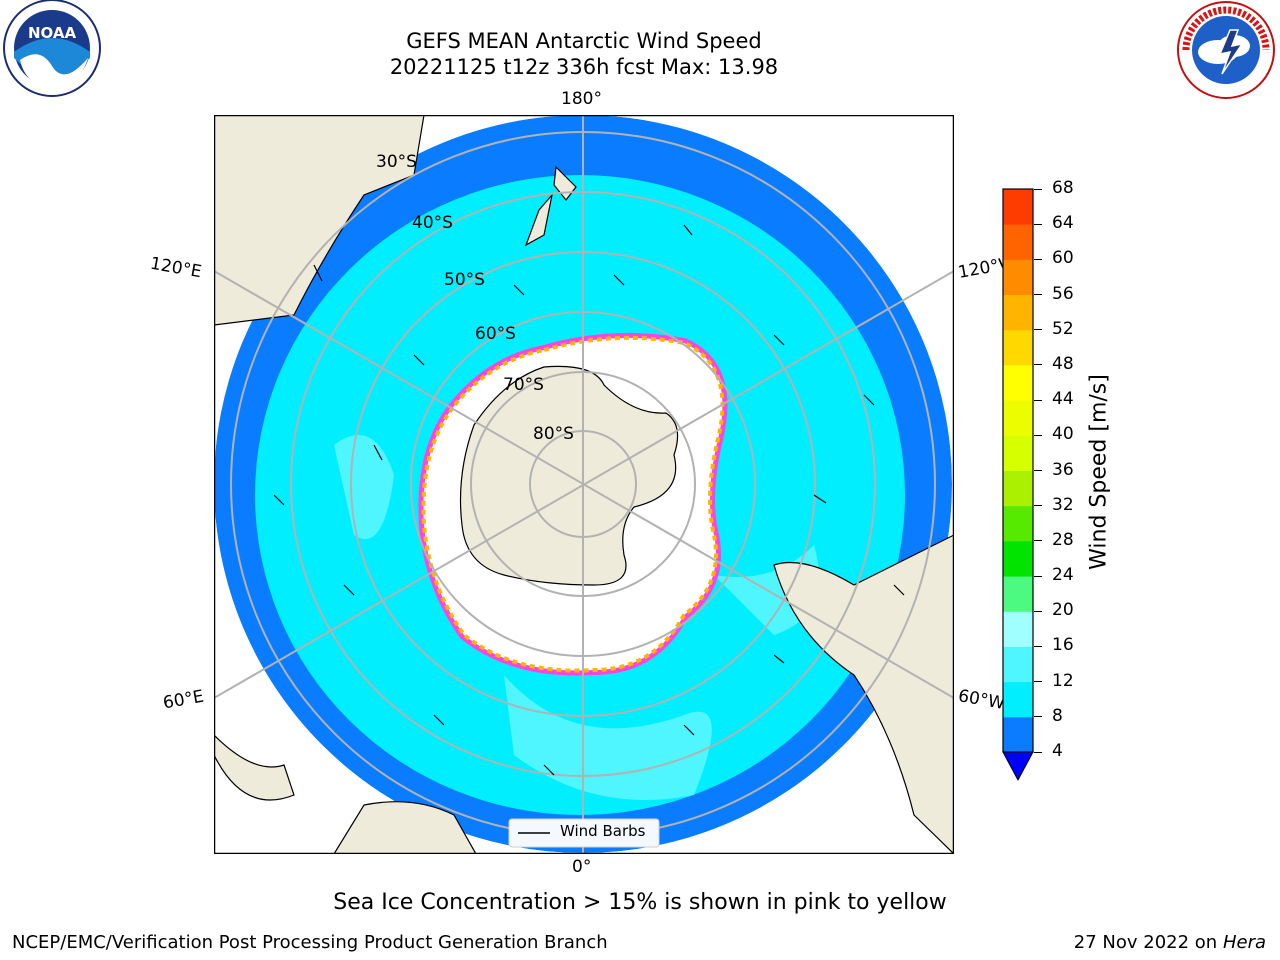 The image size is (1280, 960). What do you see at coordinates (1145, 942) in the screenshot?
I see `footer-date-text: 27 Nov 2022 on` at bounding box center [1145, 942].